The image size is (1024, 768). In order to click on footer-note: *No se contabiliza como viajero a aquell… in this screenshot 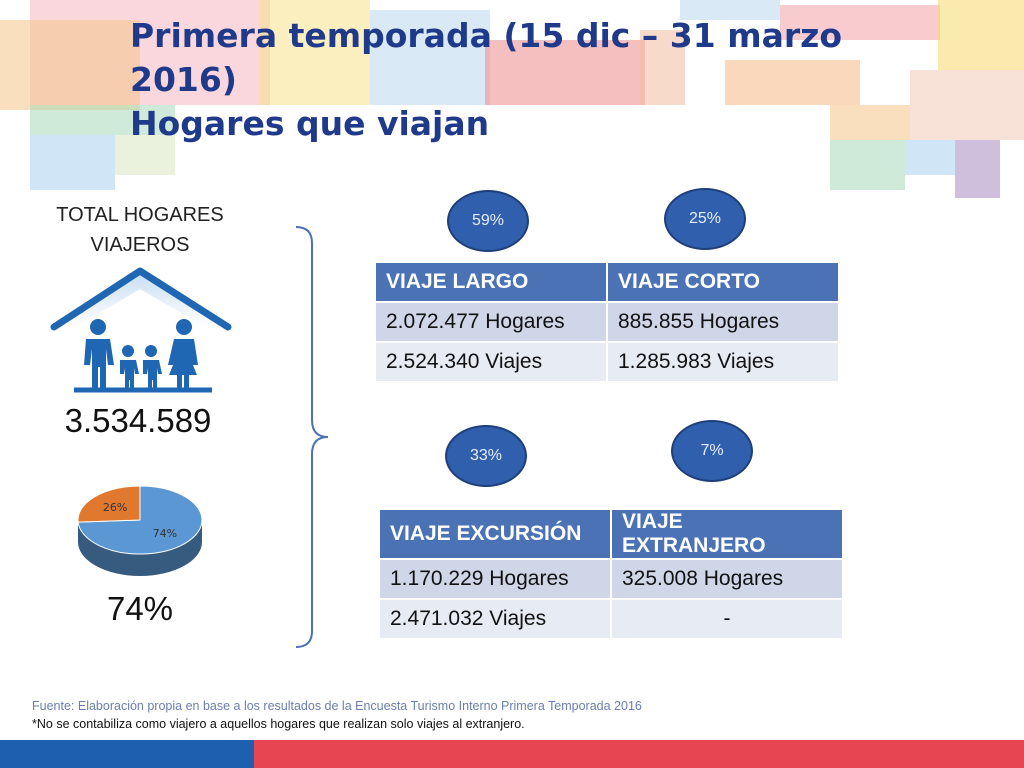, I will do `click(278, 724)`.